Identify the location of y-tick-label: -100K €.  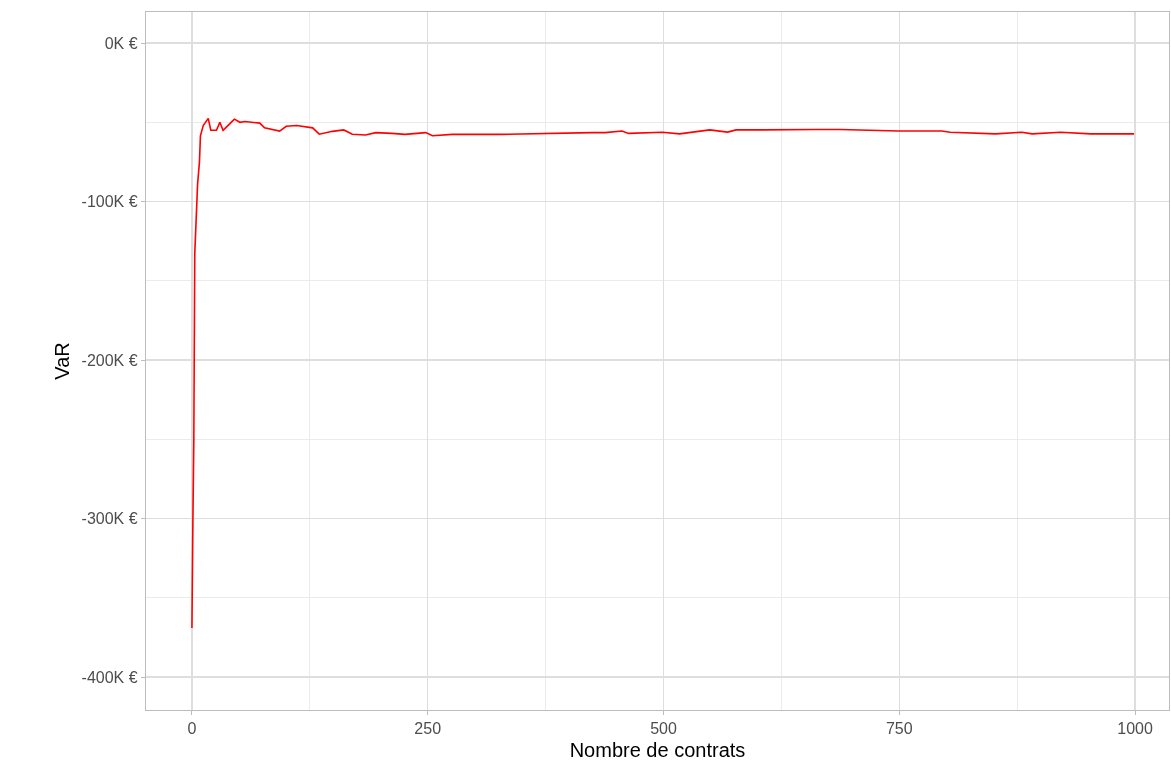
(109, 202).